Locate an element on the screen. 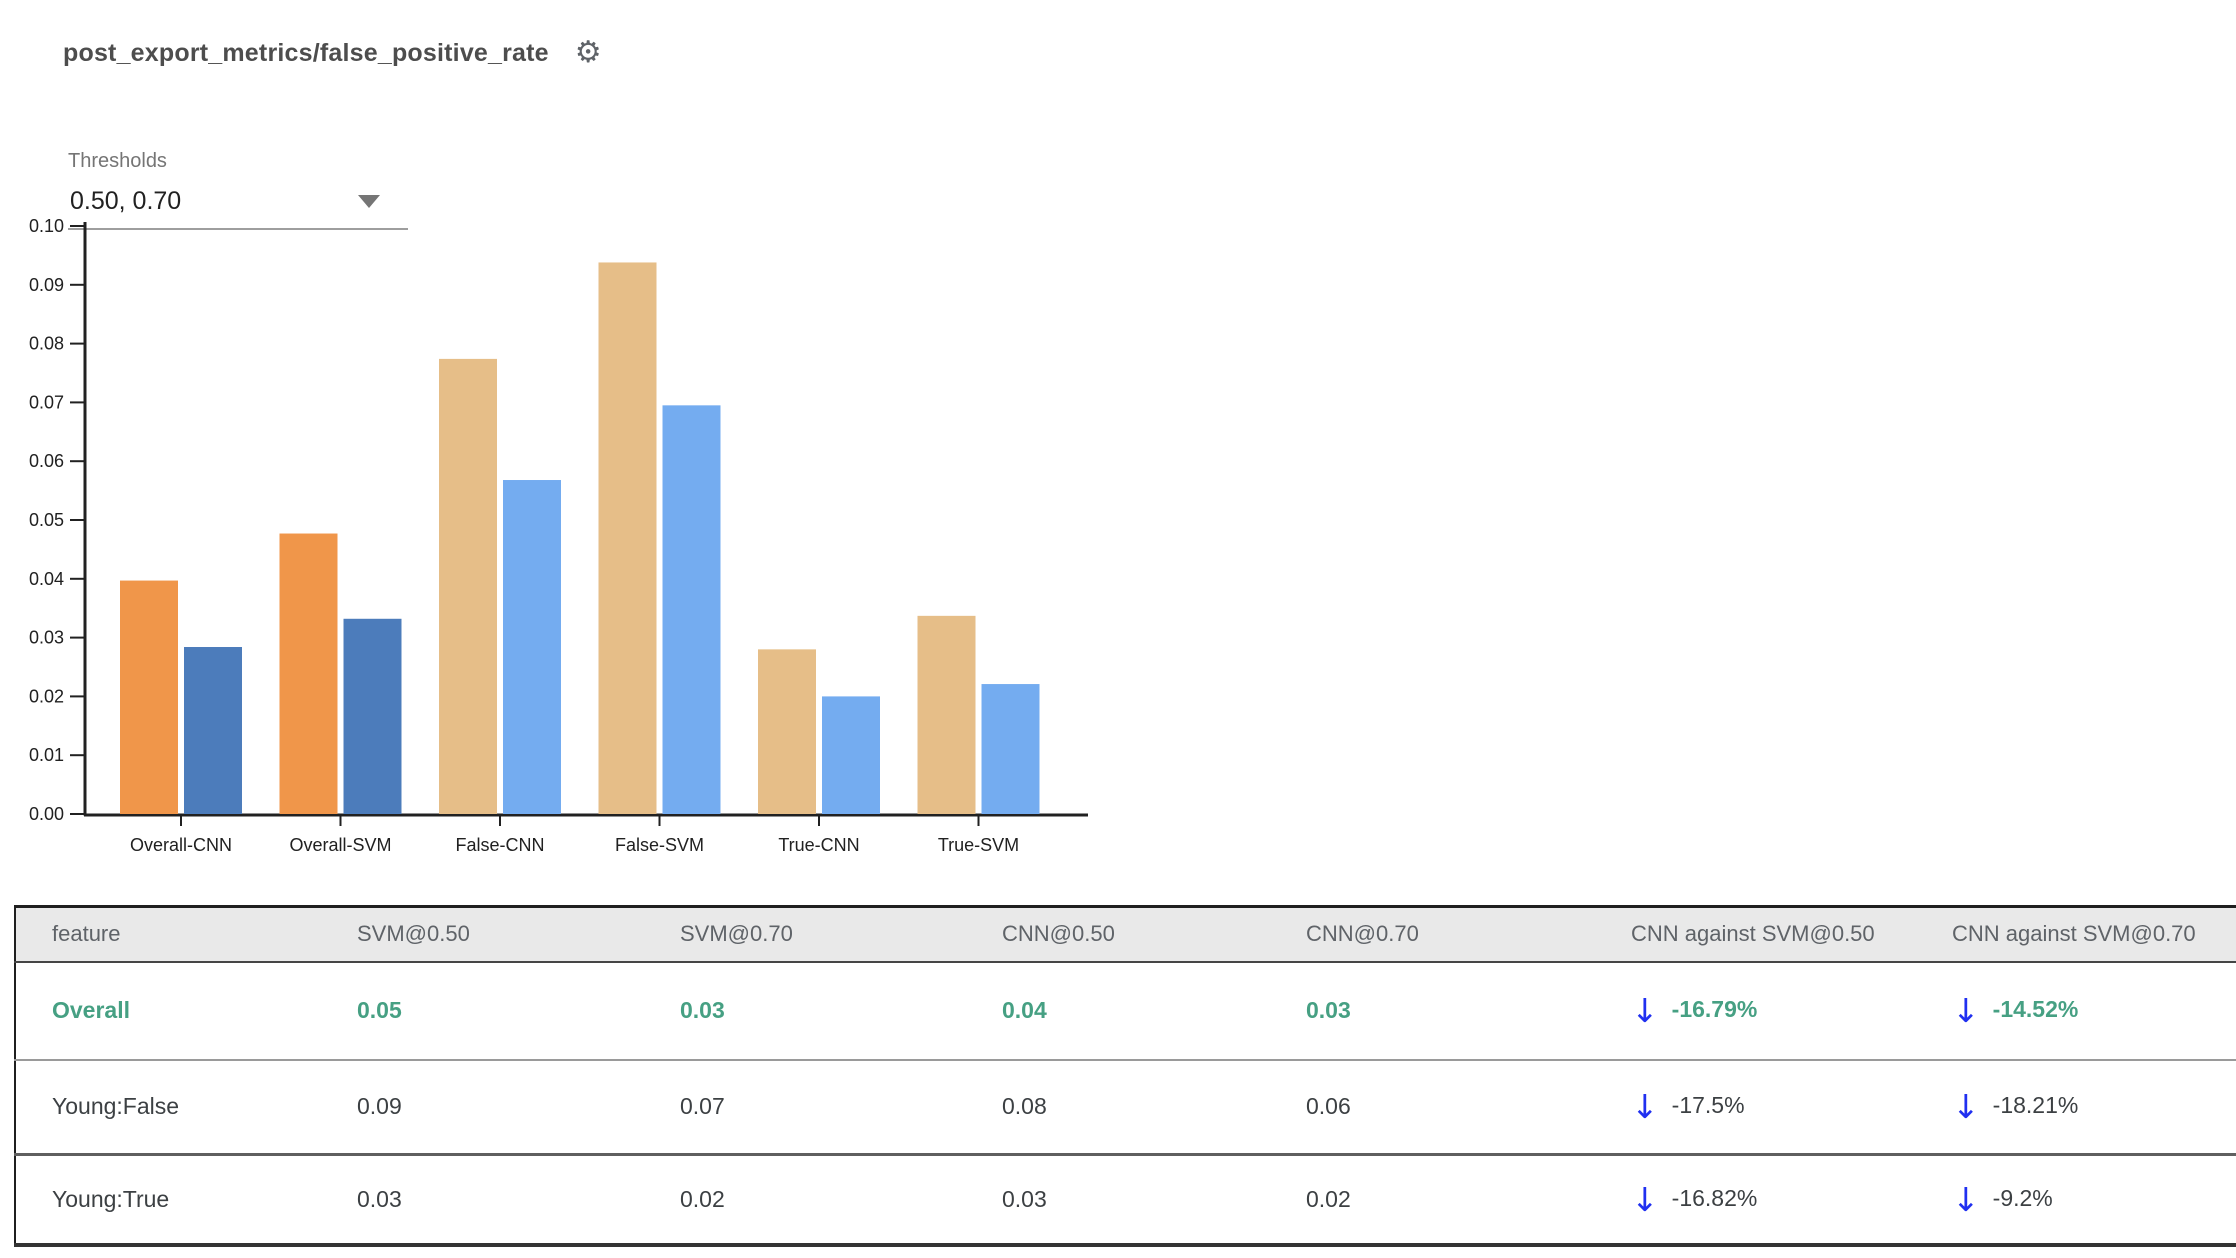 This screenshot has height=1258, width=2236. page-title: post_export_metrics/false_positive_rate is located at coordinates (306, 52).